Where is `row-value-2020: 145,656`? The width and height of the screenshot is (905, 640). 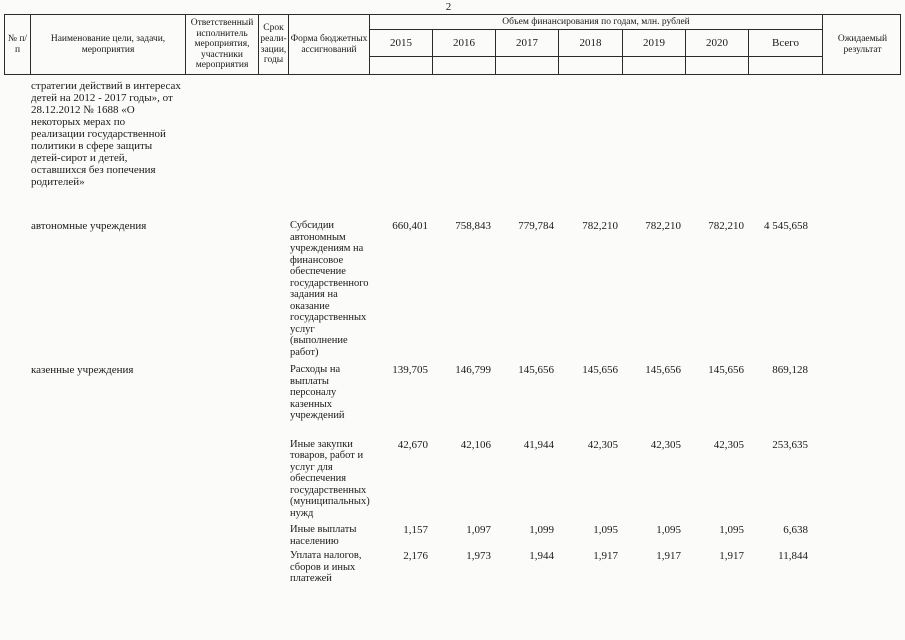 row-value-2020: 145,656 is located at coordinates (726, 370).